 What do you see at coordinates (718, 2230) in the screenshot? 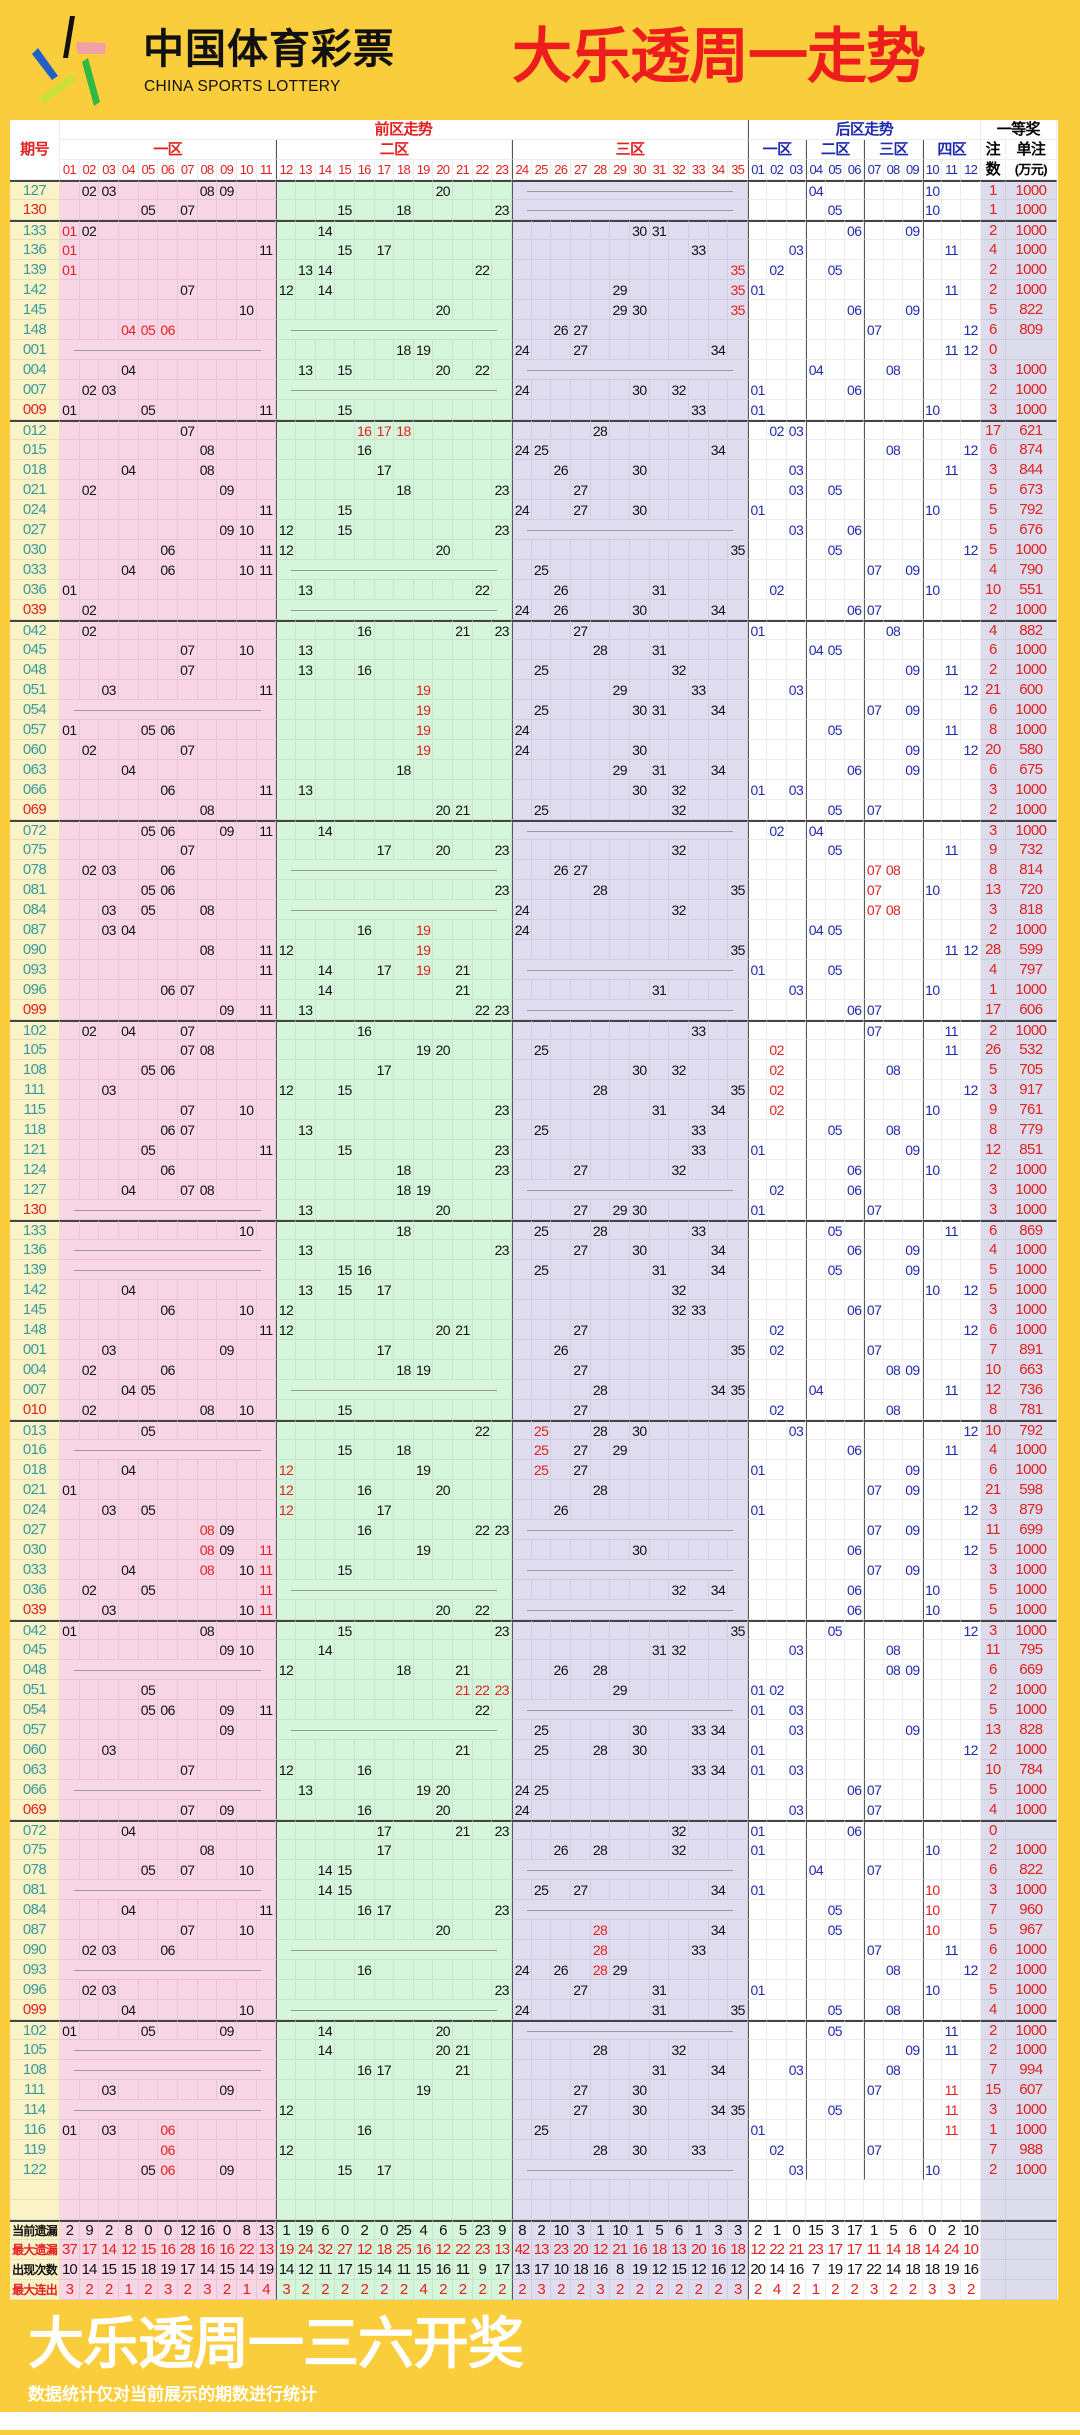
I see `stats-value: 3` at bounding box center [718, 2230].